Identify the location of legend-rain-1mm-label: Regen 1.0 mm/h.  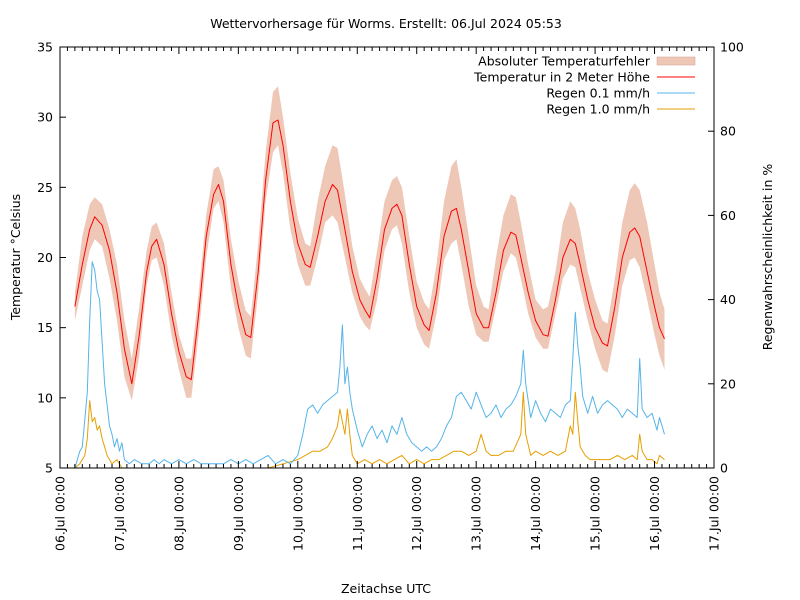
(598, 109).